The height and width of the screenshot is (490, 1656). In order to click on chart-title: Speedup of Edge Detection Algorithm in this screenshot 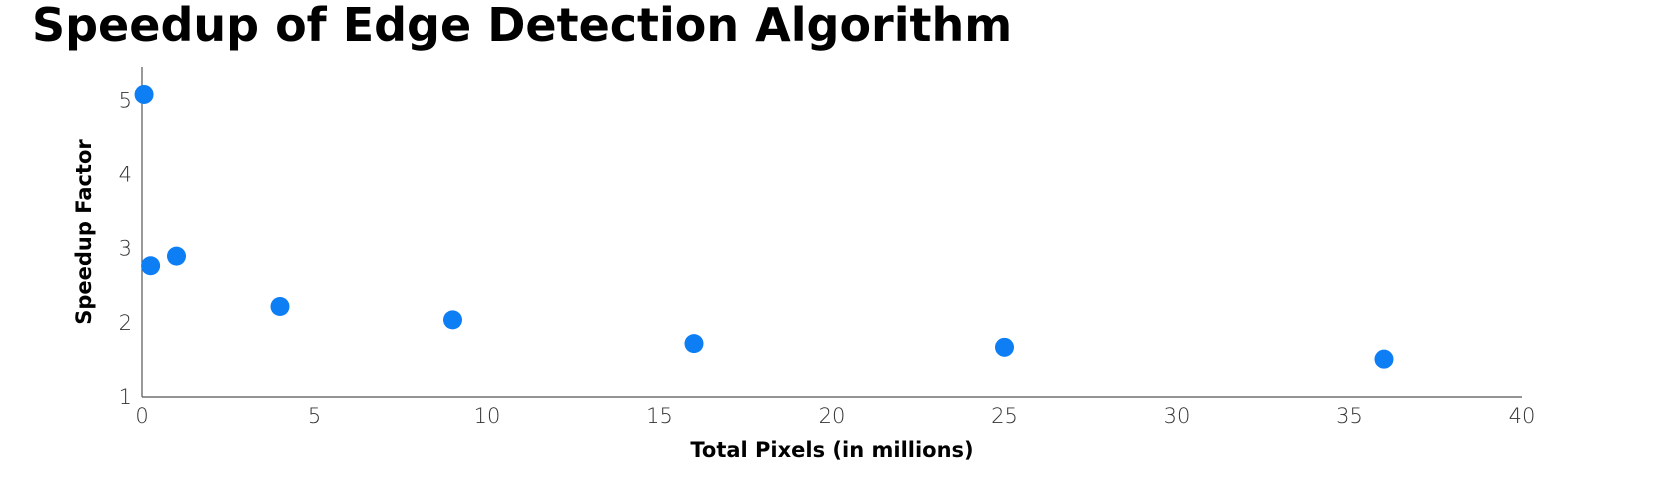, I will do `click(522, 26)`.